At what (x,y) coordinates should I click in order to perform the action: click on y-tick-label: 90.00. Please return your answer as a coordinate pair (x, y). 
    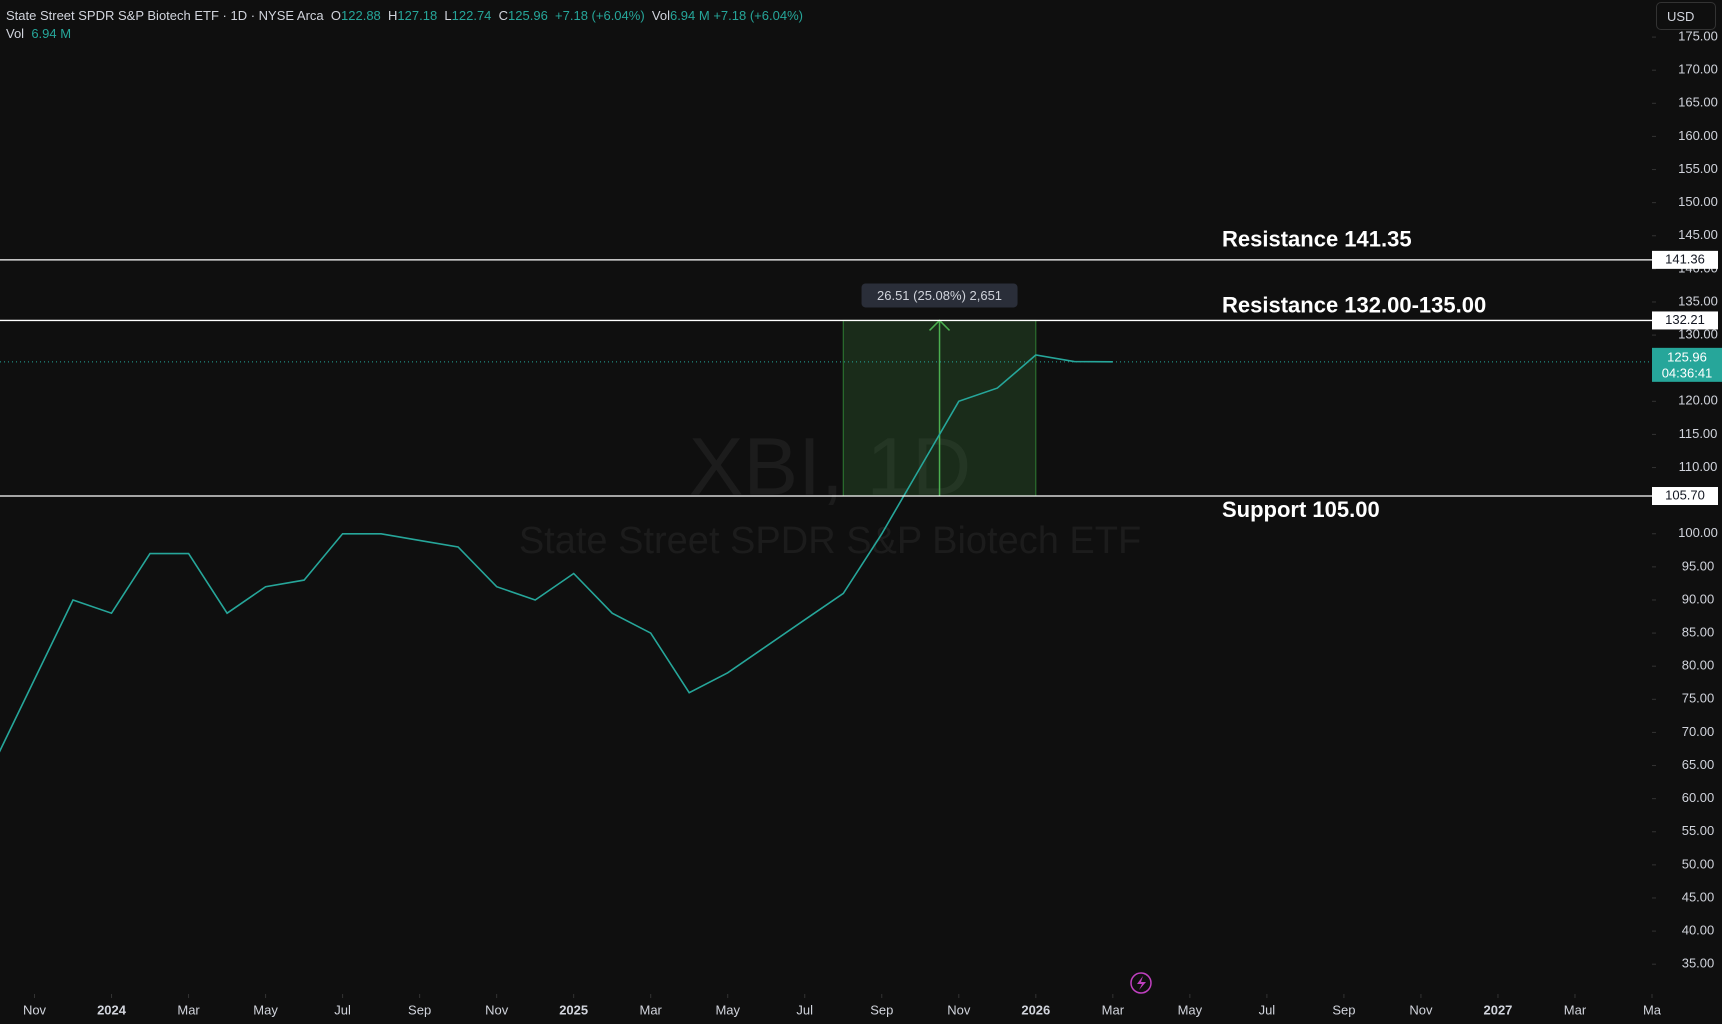
    Looking at the image, I should click on (1698, 598).